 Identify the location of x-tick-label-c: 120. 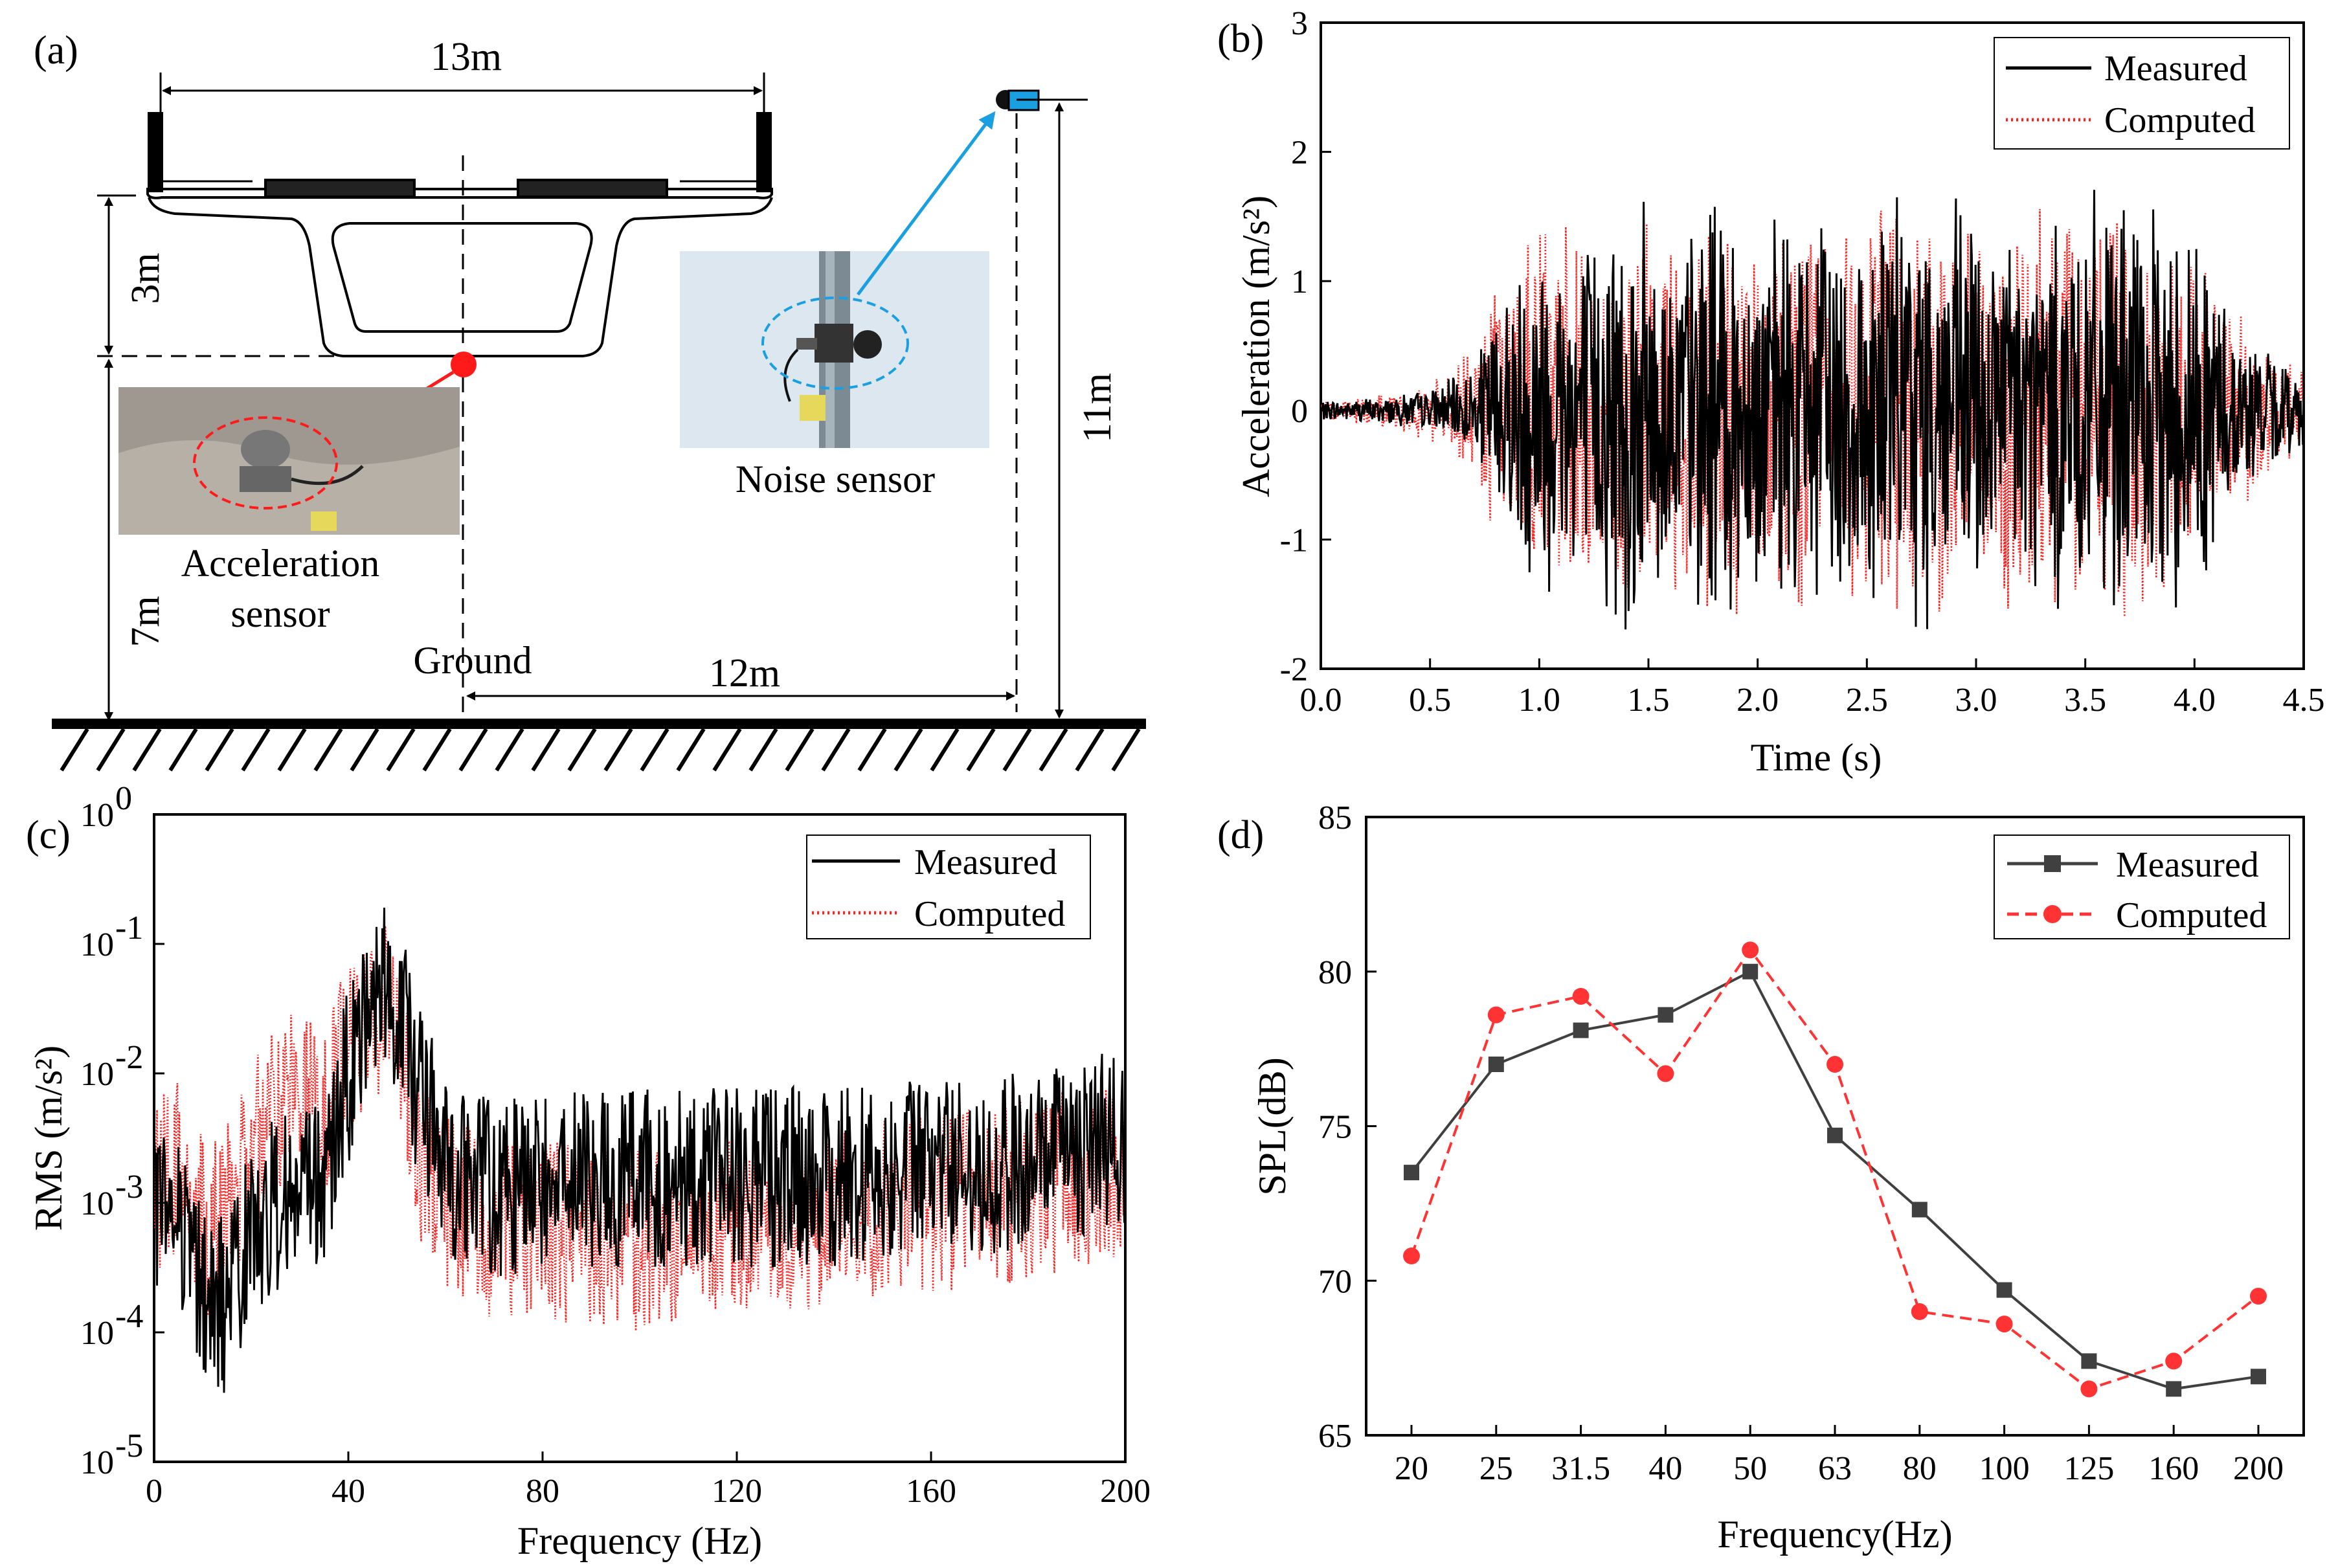
(737, 1491).